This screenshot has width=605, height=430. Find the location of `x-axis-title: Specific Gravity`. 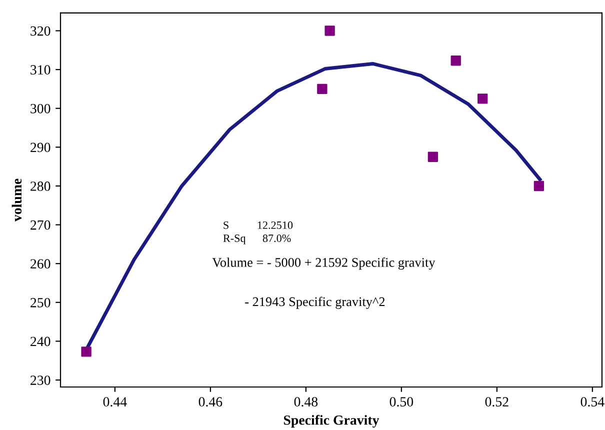

x-axis-title: Specific Gravity is located at coordinates (332, 421).